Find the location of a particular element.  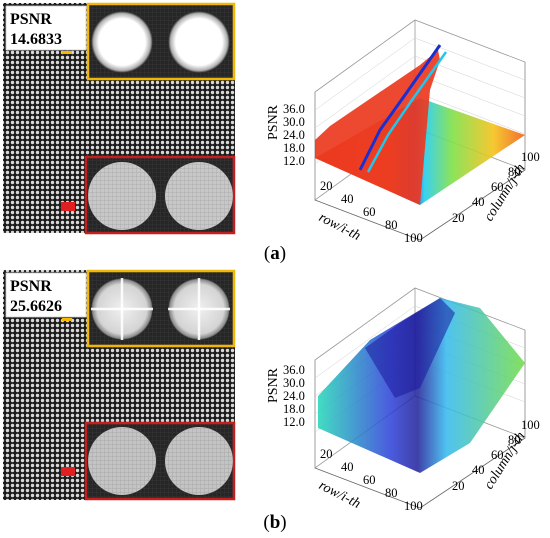

bright-disk-right is located at coordinates (199, 42).